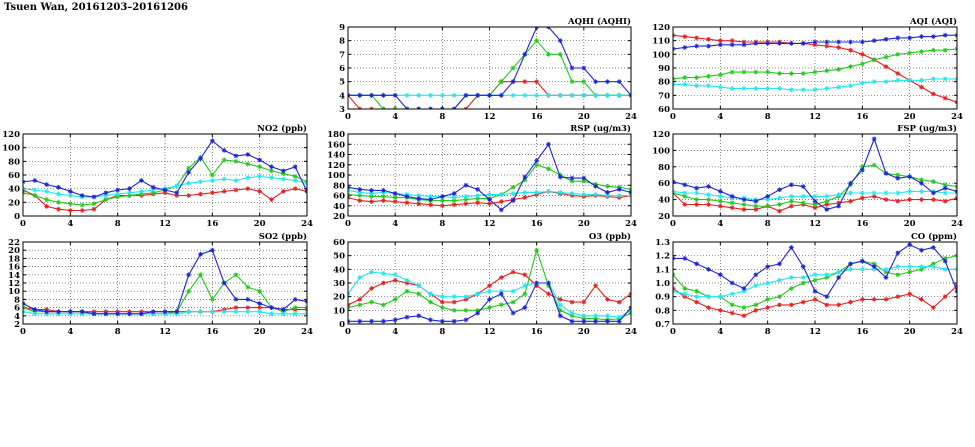  What do you see at coordinates (768, 117) in the screenshot?
I see `x-tick-label: 8` at bounding box center [768, 117].